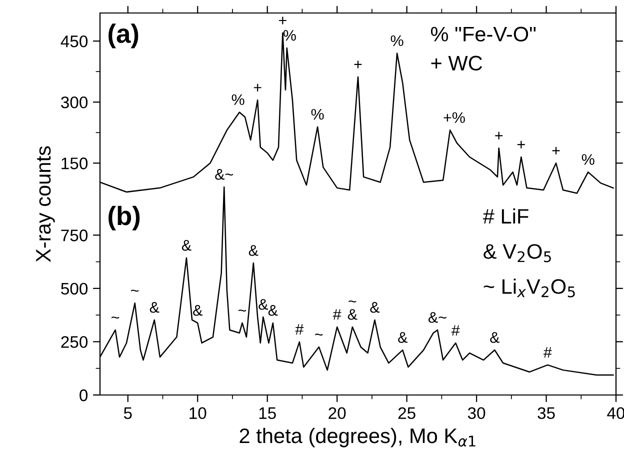  Describe the element at coordinates (198, 413) in the screenshot. I see `x-tick-label: 10` at that location.